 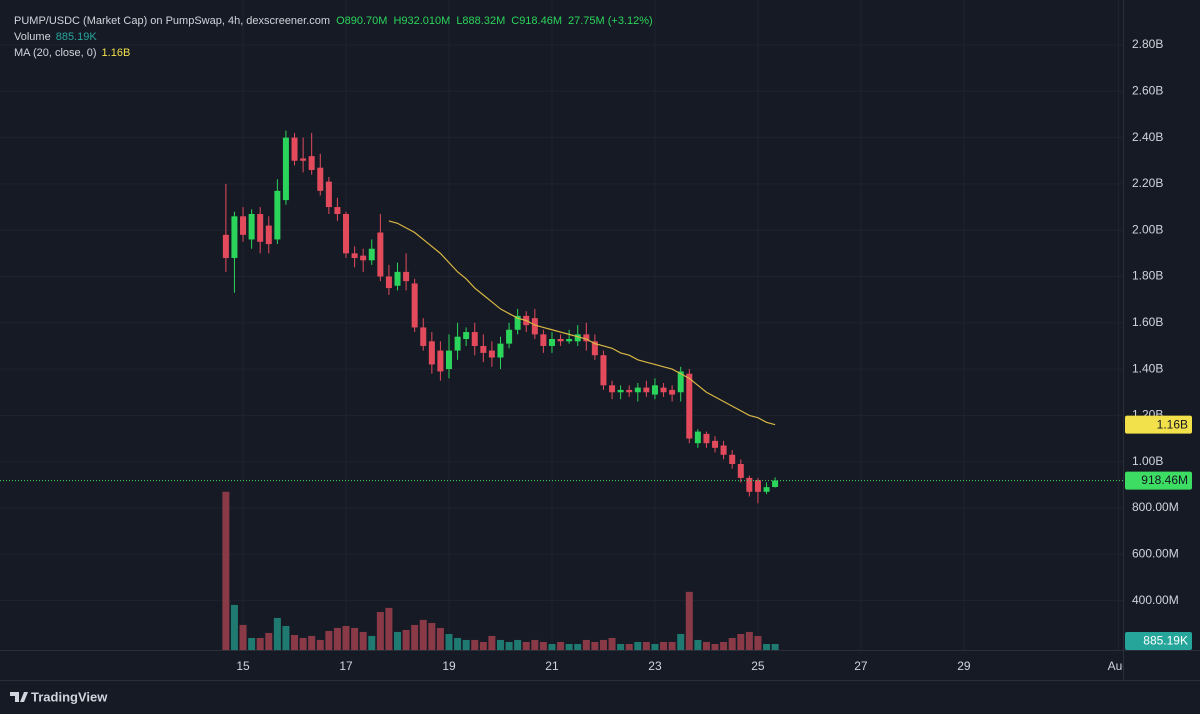 I want to click on x-tick-label: 27, so click(x=861, y=666).